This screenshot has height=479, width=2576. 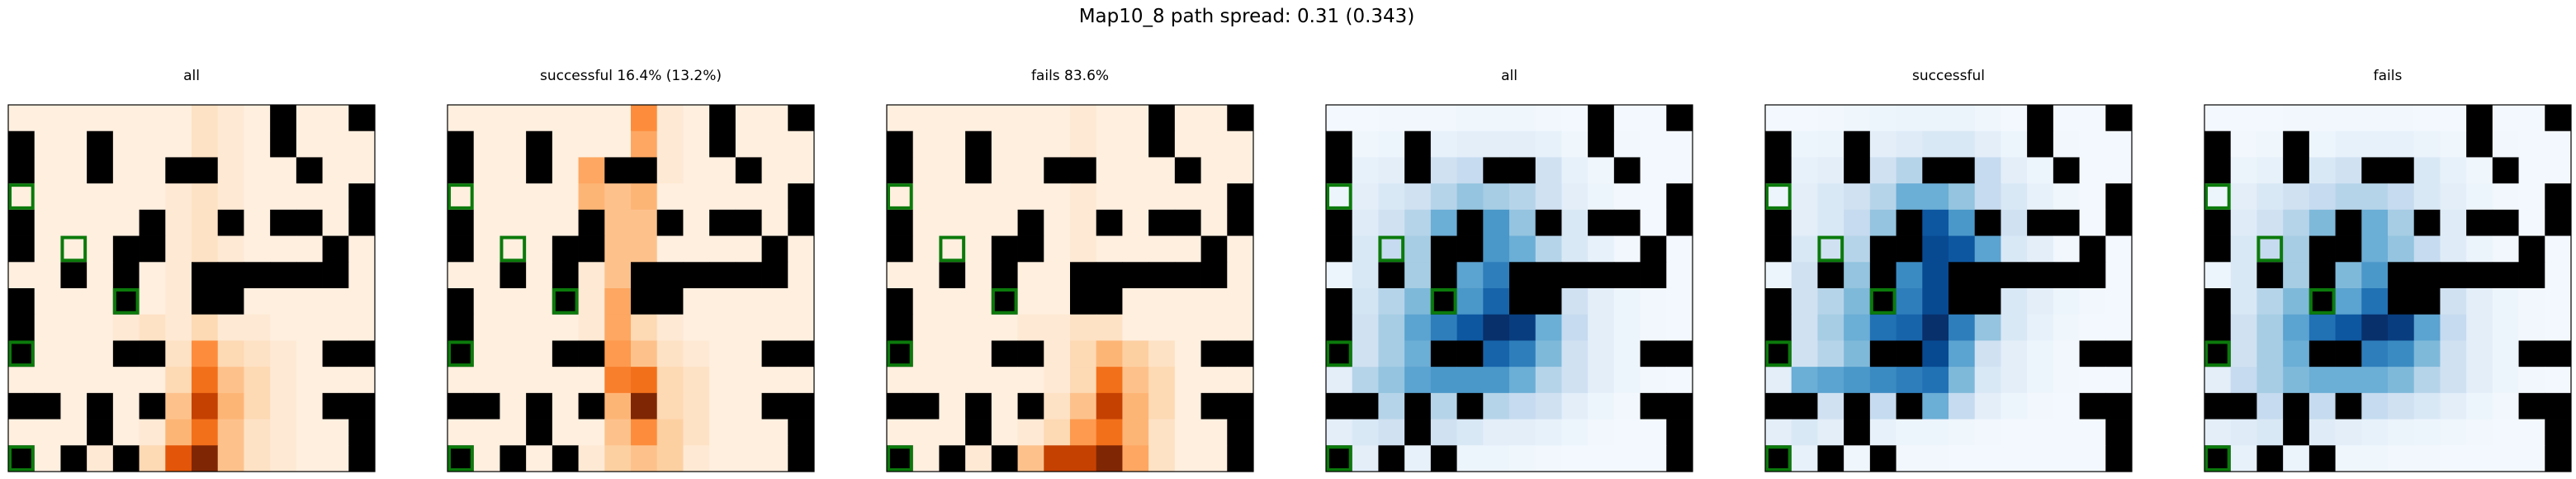 What do you see at coordinates (1509, 76) in the screenshot?
I see `panel-title: all` at bounding box center [1509, 76].